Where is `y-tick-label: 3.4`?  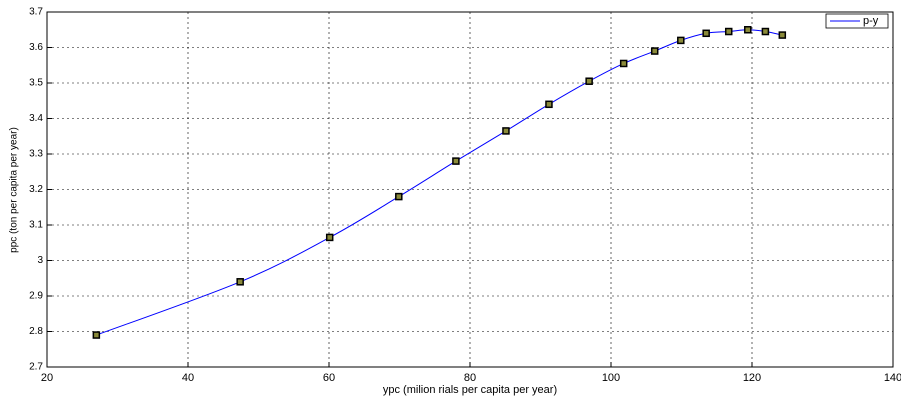 y-tick-label: 3.4 is located at coordinates (36, 118).